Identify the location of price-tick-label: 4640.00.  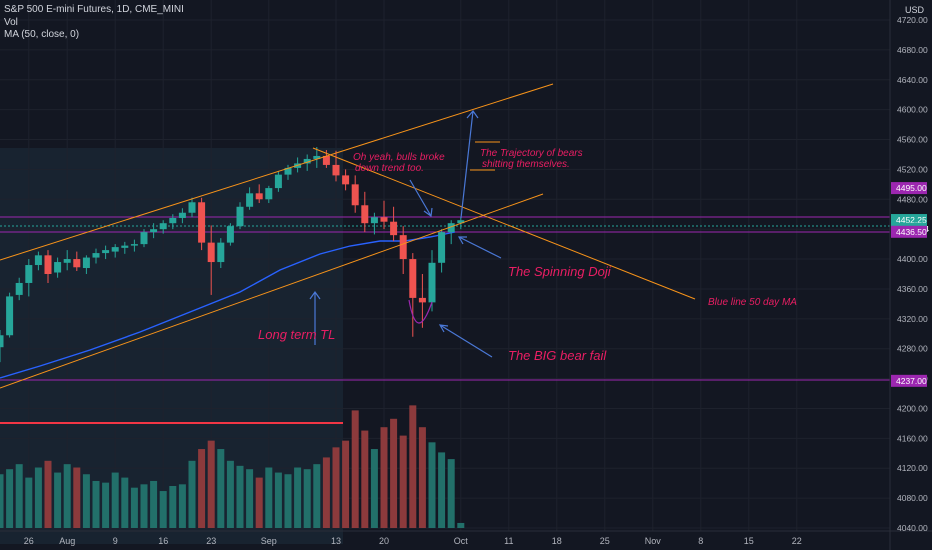
(912, 80).